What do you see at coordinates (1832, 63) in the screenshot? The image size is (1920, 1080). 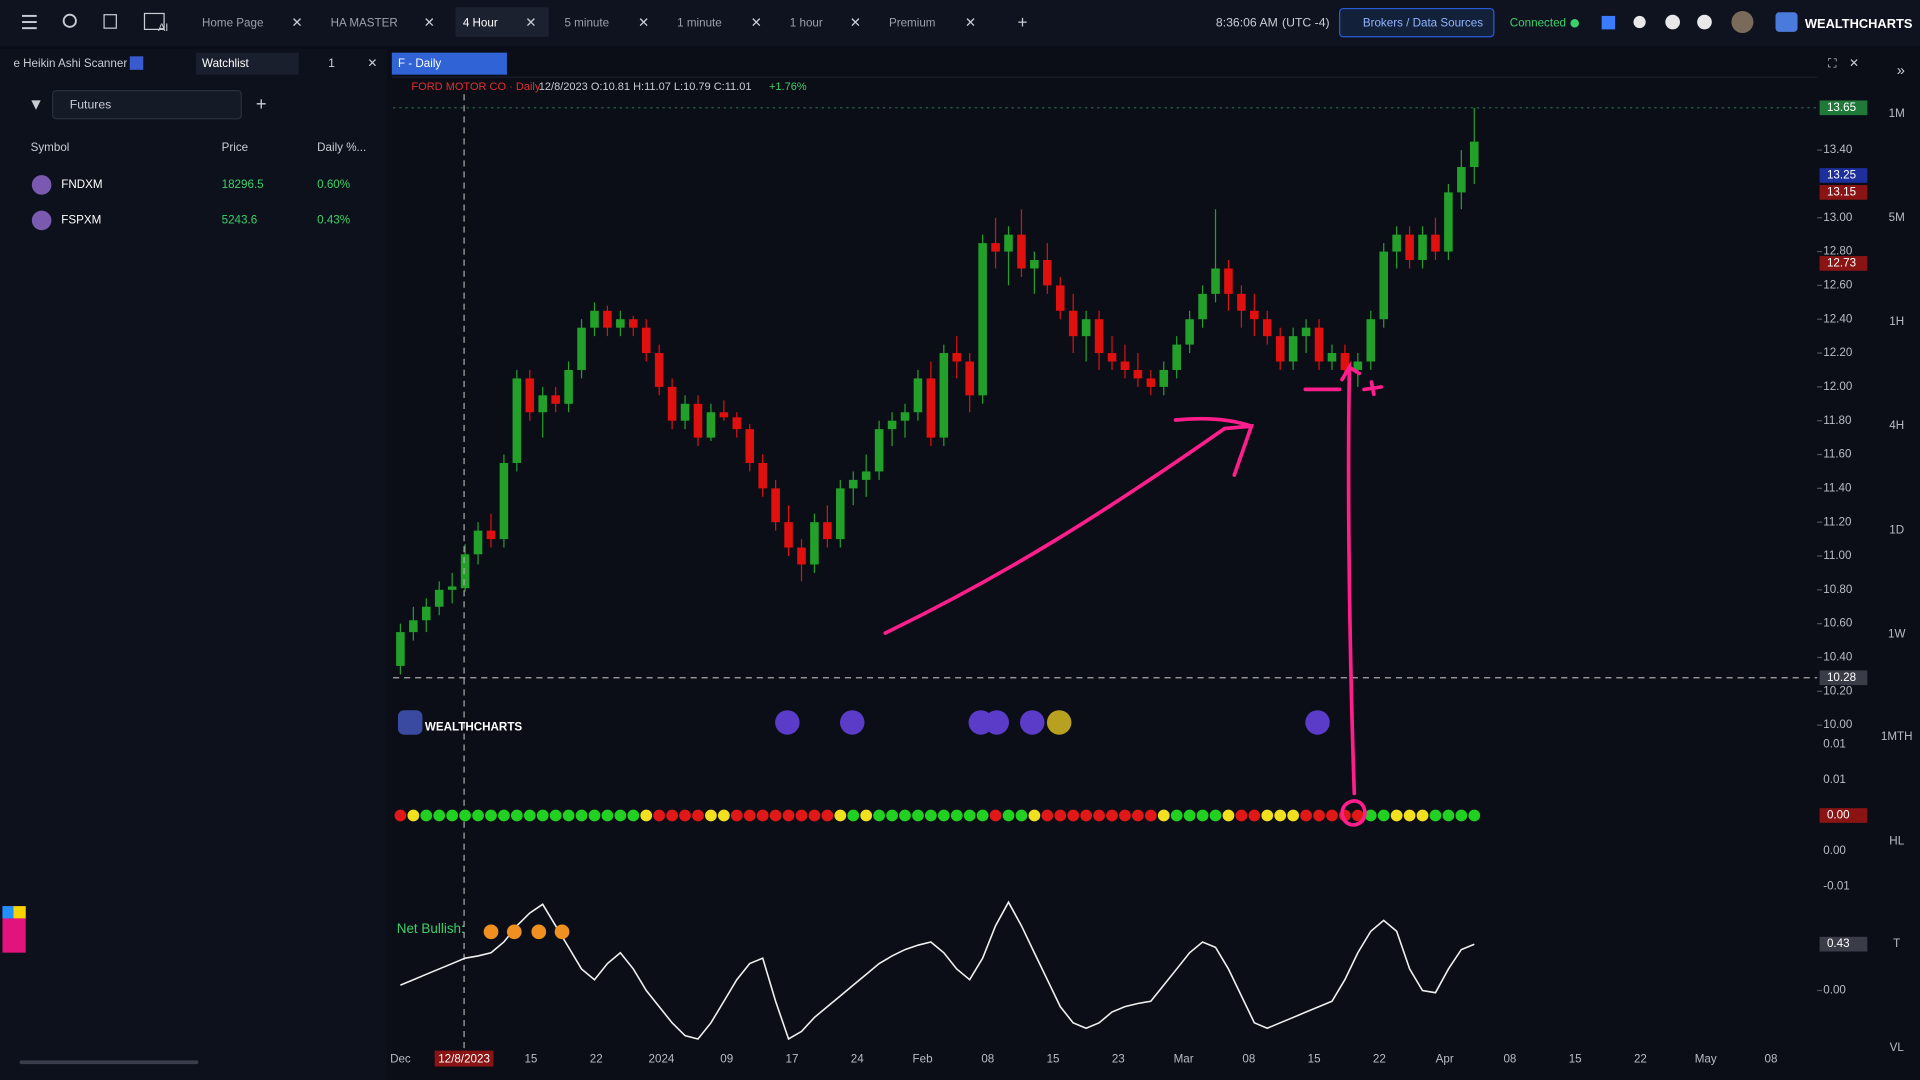 I see `maximize-icon: ⛶` at bounding box center [1832, 63].